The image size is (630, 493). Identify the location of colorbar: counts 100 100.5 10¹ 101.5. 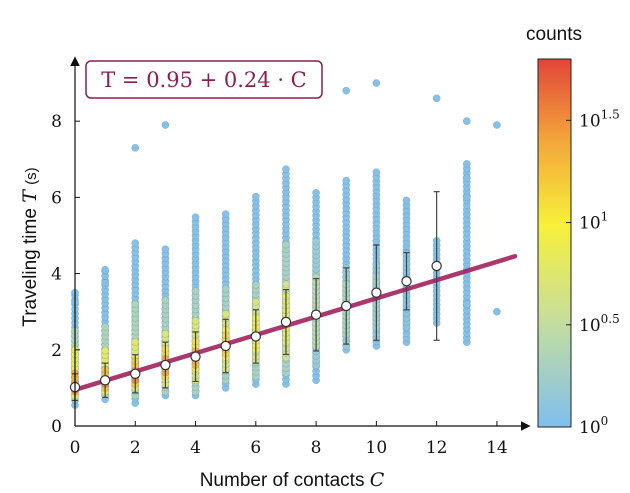
(573, 231).